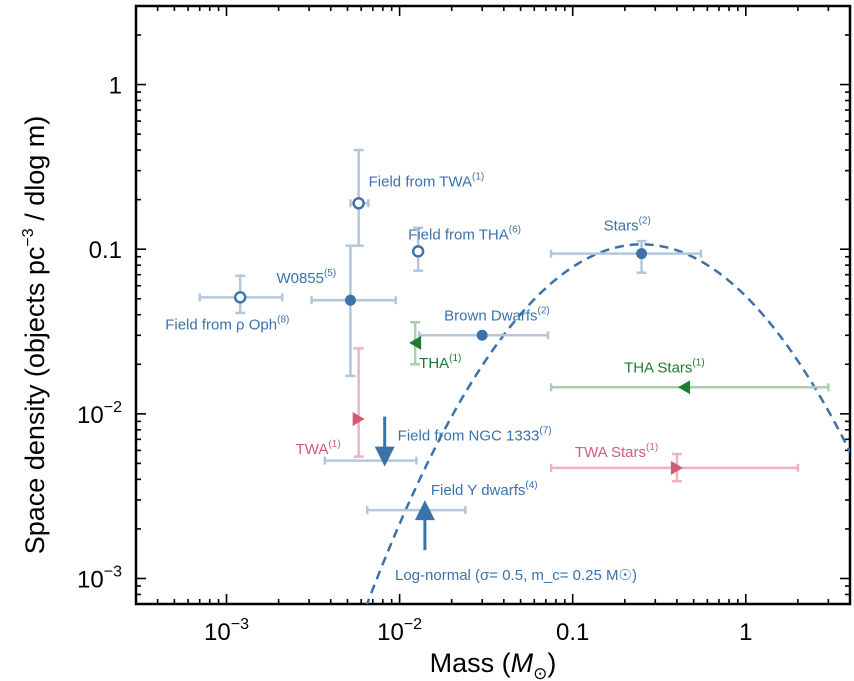  What do you see at coordinates (475, 435) in the screenshot?
I see `field-from-ngc1333-label: Field from NGC 1333(7)` at bounding box center [475, 435].